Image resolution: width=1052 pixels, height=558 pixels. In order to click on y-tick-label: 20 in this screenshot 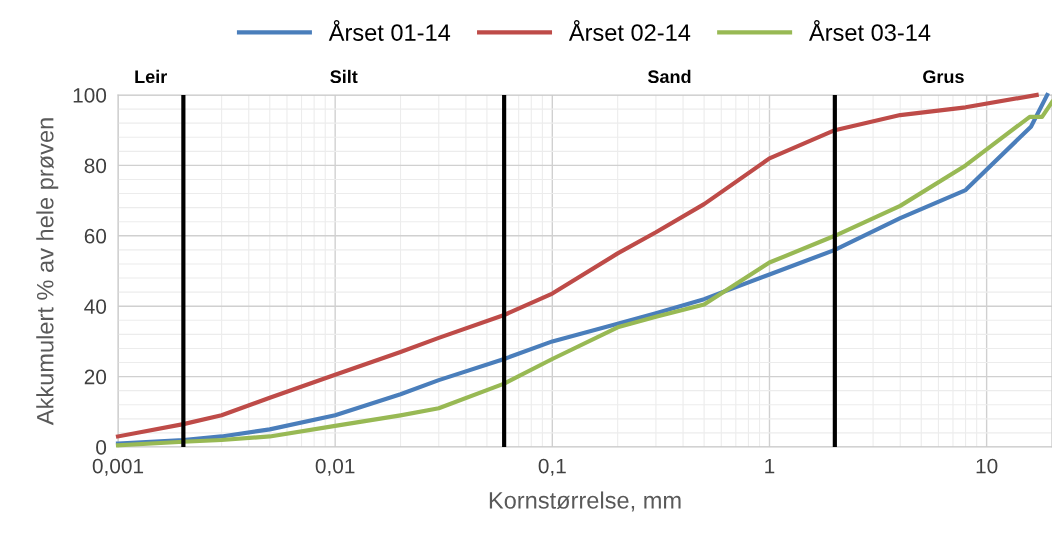, I will do `click(95, 377)`.